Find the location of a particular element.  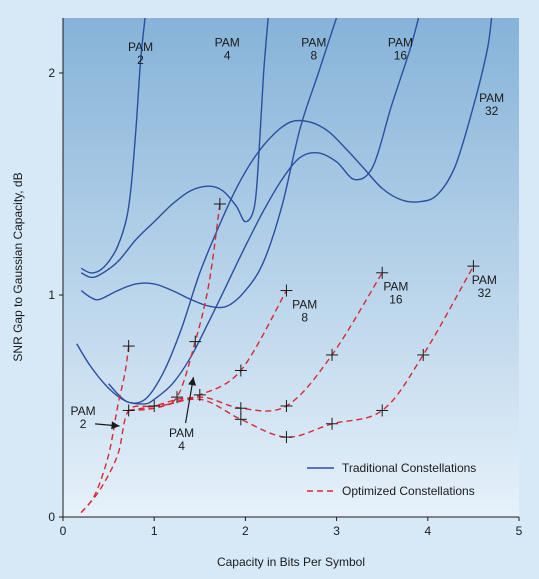

x-tick-label: 5 is located at coordinates (519, 531).